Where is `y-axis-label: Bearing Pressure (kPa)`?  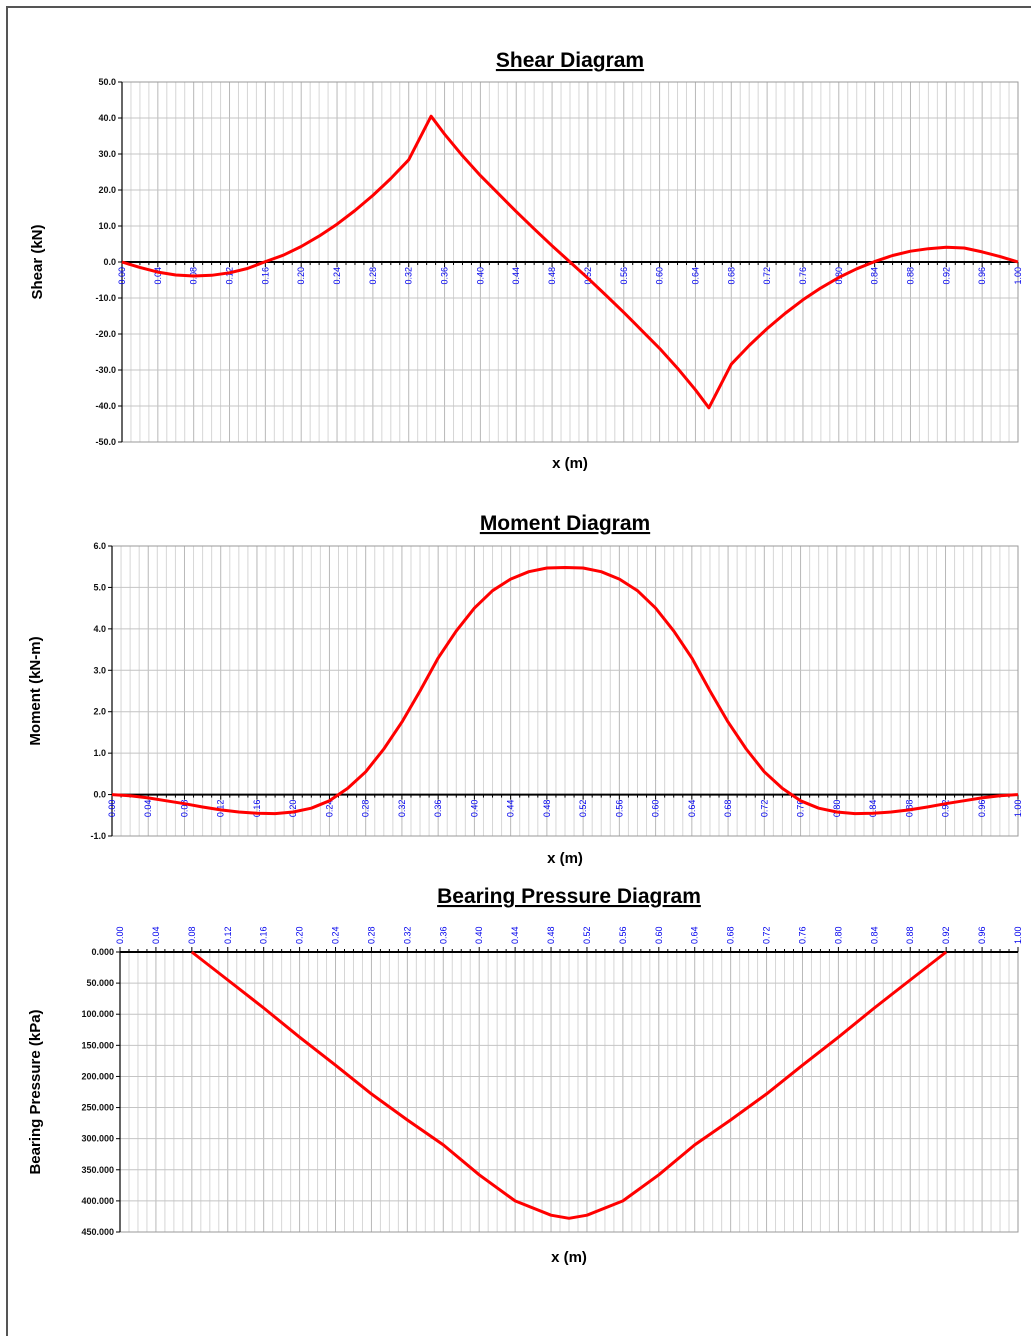 y-axis-label: Bearing Pressure (kPa) is located at coordinates (35, 1091).